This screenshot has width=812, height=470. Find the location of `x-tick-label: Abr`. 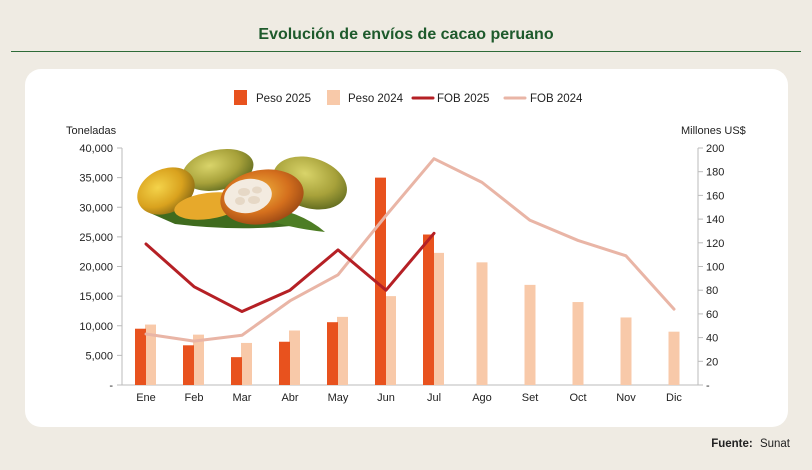

x-tick-label: Abr is located at coordinates (289, 398).